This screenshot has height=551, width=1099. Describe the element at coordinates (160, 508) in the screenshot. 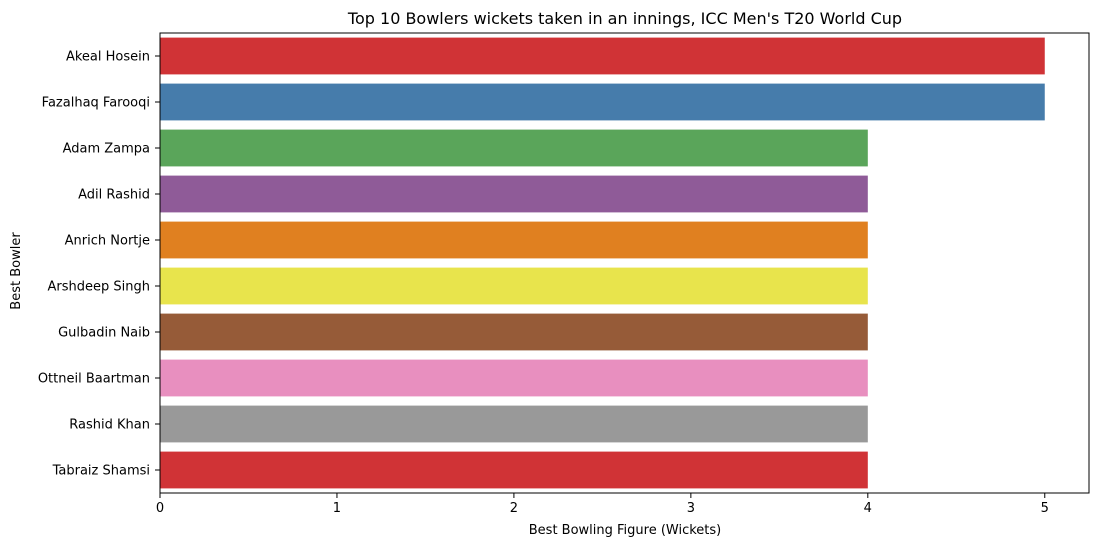

I see `x-tick-label: 0` at that location.